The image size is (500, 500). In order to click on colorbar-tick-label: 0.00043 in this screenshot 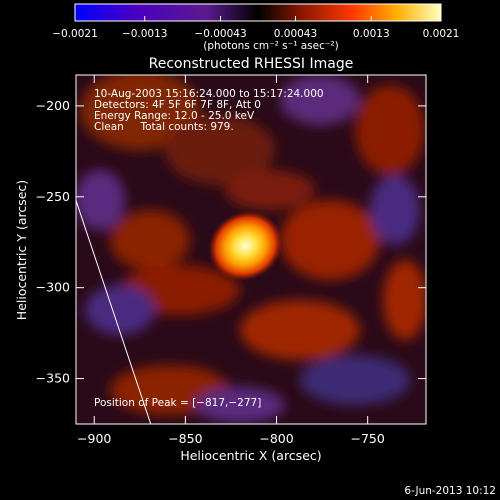, I will do `click(295, 34)`.